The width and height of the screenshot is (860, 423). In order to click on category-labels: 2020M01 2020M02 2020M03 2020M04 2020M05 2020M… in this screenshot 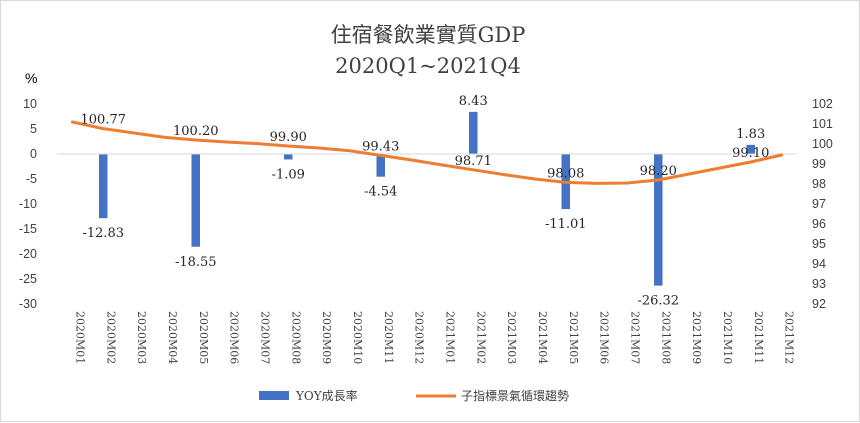, I will do `click(434, 337)`.